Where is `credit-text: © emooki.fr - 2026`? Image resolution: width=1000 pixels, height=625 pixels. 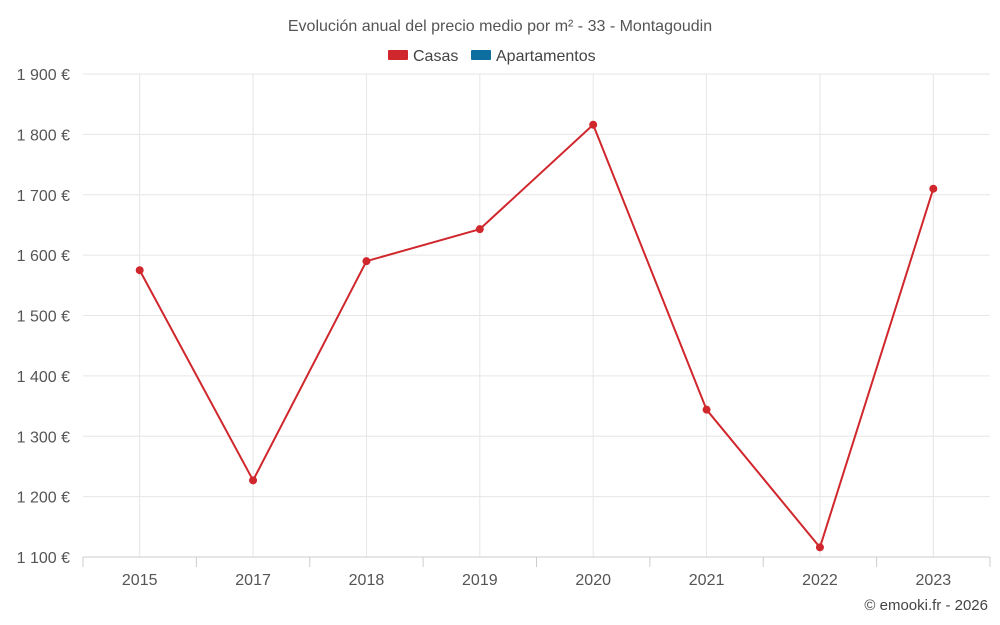 credit-text: © emooki.fr - 2026 is located at coordinates (926, 605).